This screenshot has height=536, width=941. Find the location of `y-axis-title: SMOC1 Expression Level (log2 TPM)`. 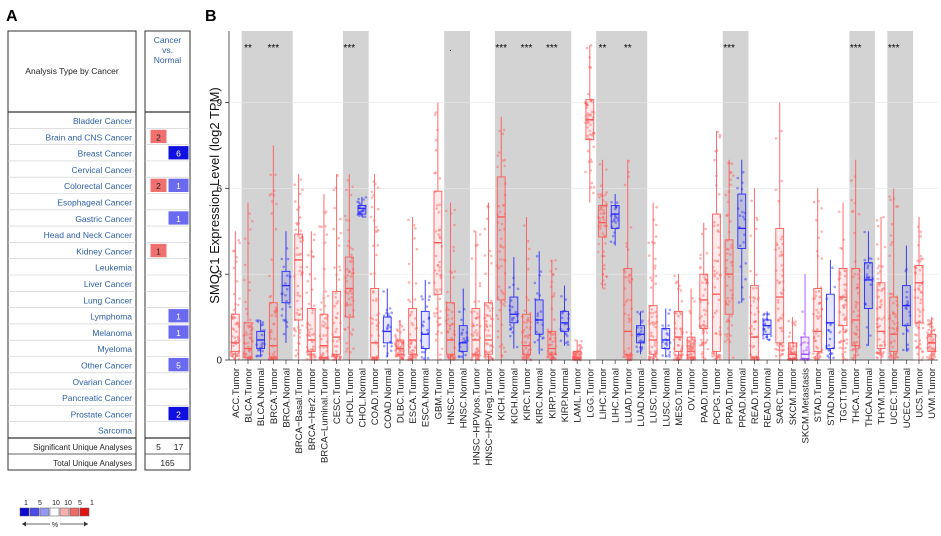

y-axis-title: SMOC1 Expression Level (log2 TPM) is located at coordinates (214, 195).